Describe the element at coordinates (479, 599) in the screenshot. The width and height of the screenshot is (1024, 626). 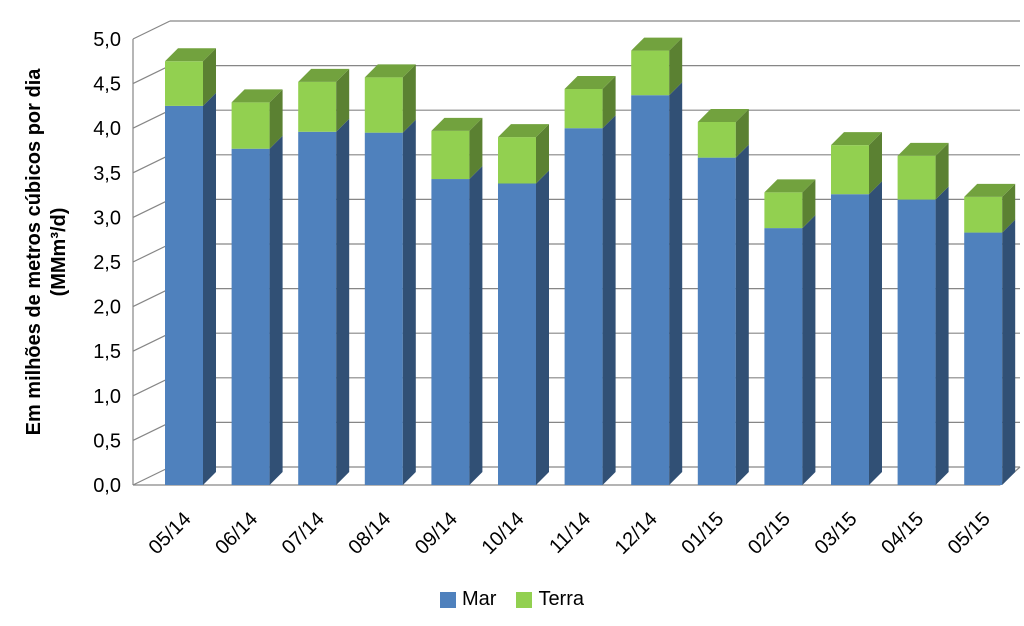
I see `legend-label-mar: Mar` at that location.